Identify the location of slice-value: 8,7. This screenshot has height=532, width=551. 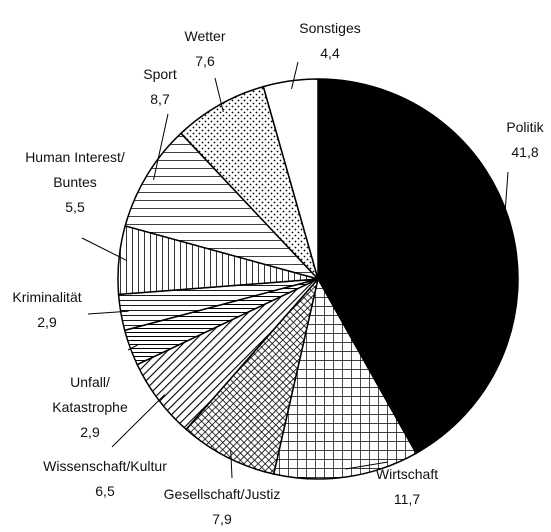
(160, 99).